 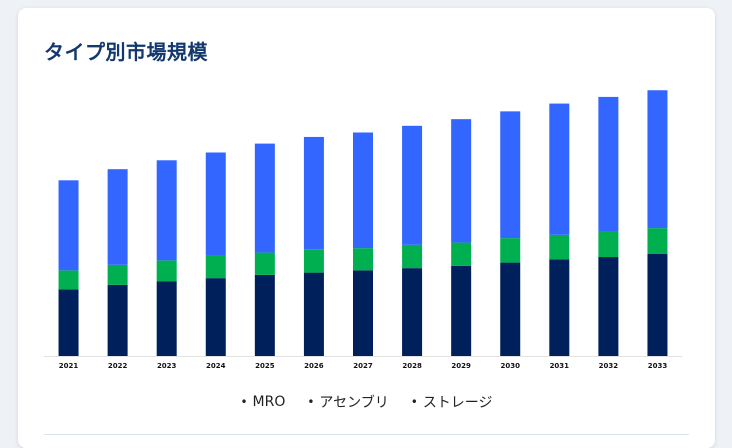 What do you see at coordinates (216, 366) in the screenshot?
I see `x-tick-label: 2024` at bounding box center [216, 366].